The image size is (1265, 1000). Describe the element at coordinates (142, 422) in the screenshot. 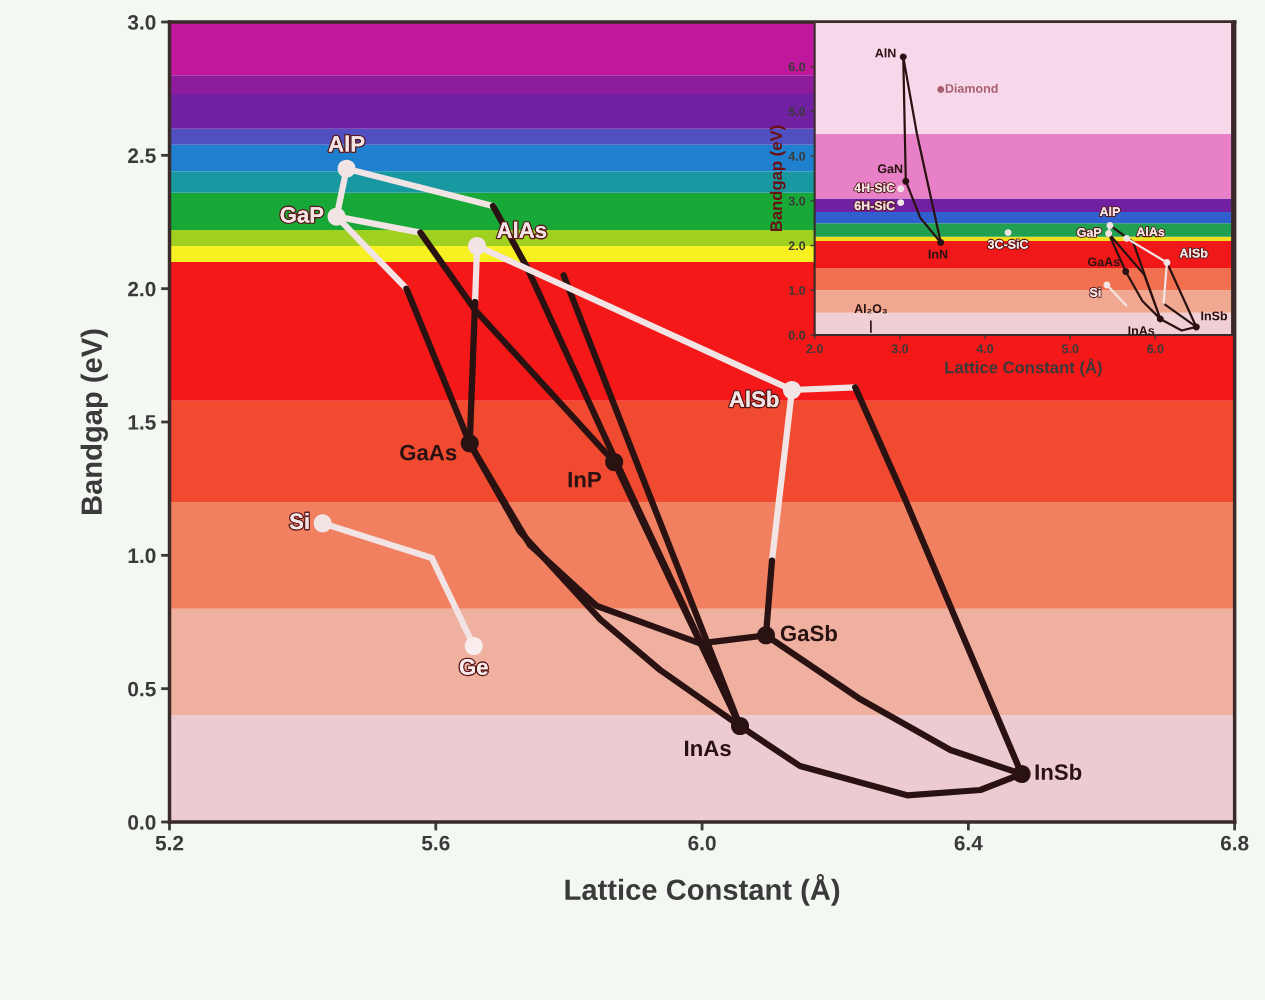

I see `y-tick-label: 1.5` at that location.